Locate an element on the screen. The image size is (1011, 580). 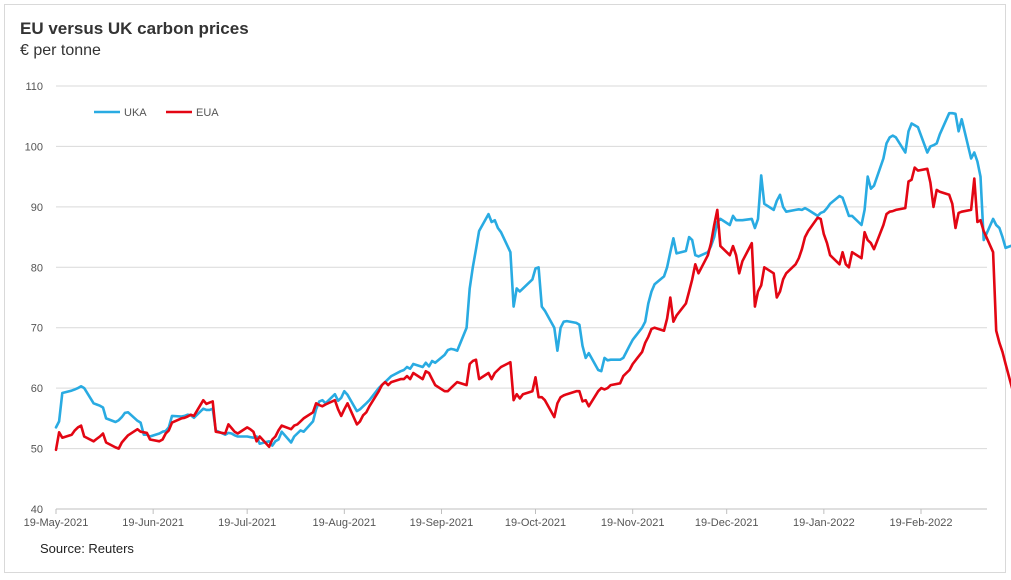
x-tick-label: 19-Aug-2021 is located at coordinates (345, 523).